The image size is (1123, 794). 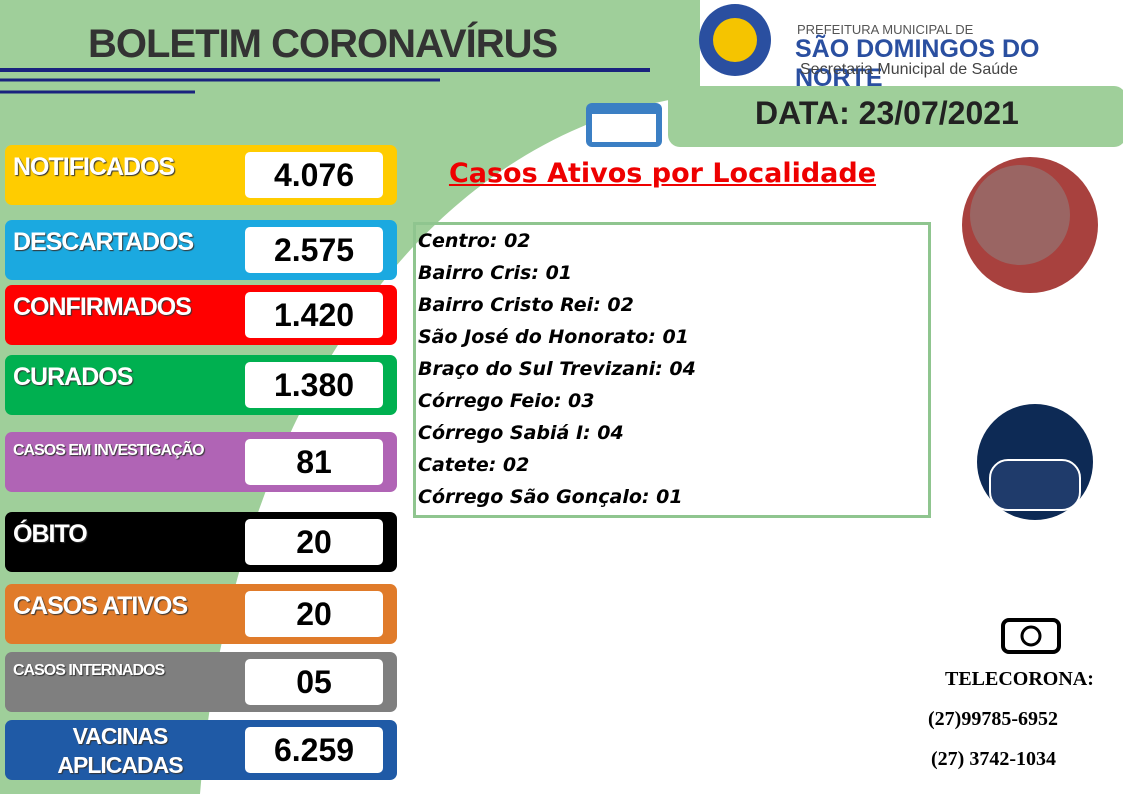 I want to click on contact-label: TELECORONA:, so click(x=1019, y=679).